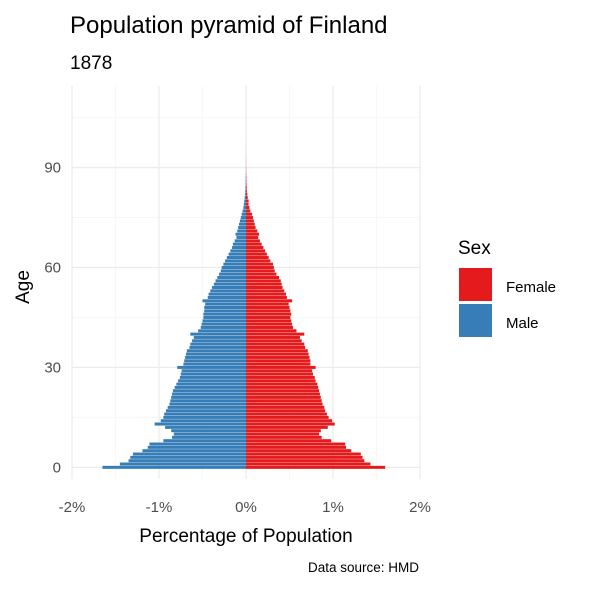 This screenshot has width=590, height=590. Describe the element at coordinates (72, 507) in the screenshot. I see `x-tick-label: -2%` at that location.